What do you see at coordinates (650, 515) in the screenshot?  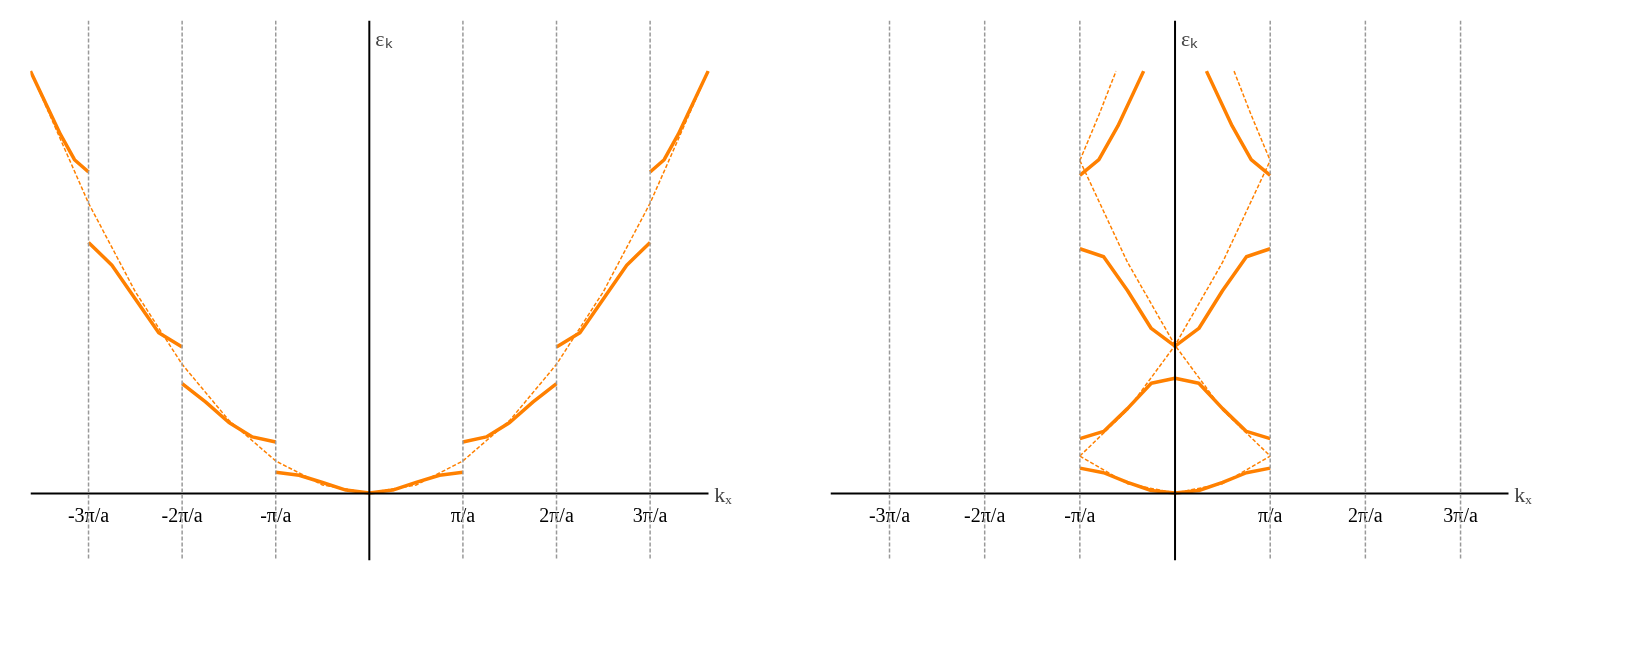 I see `x-tick-label: 3π/a` at bounding box center [650, 515].